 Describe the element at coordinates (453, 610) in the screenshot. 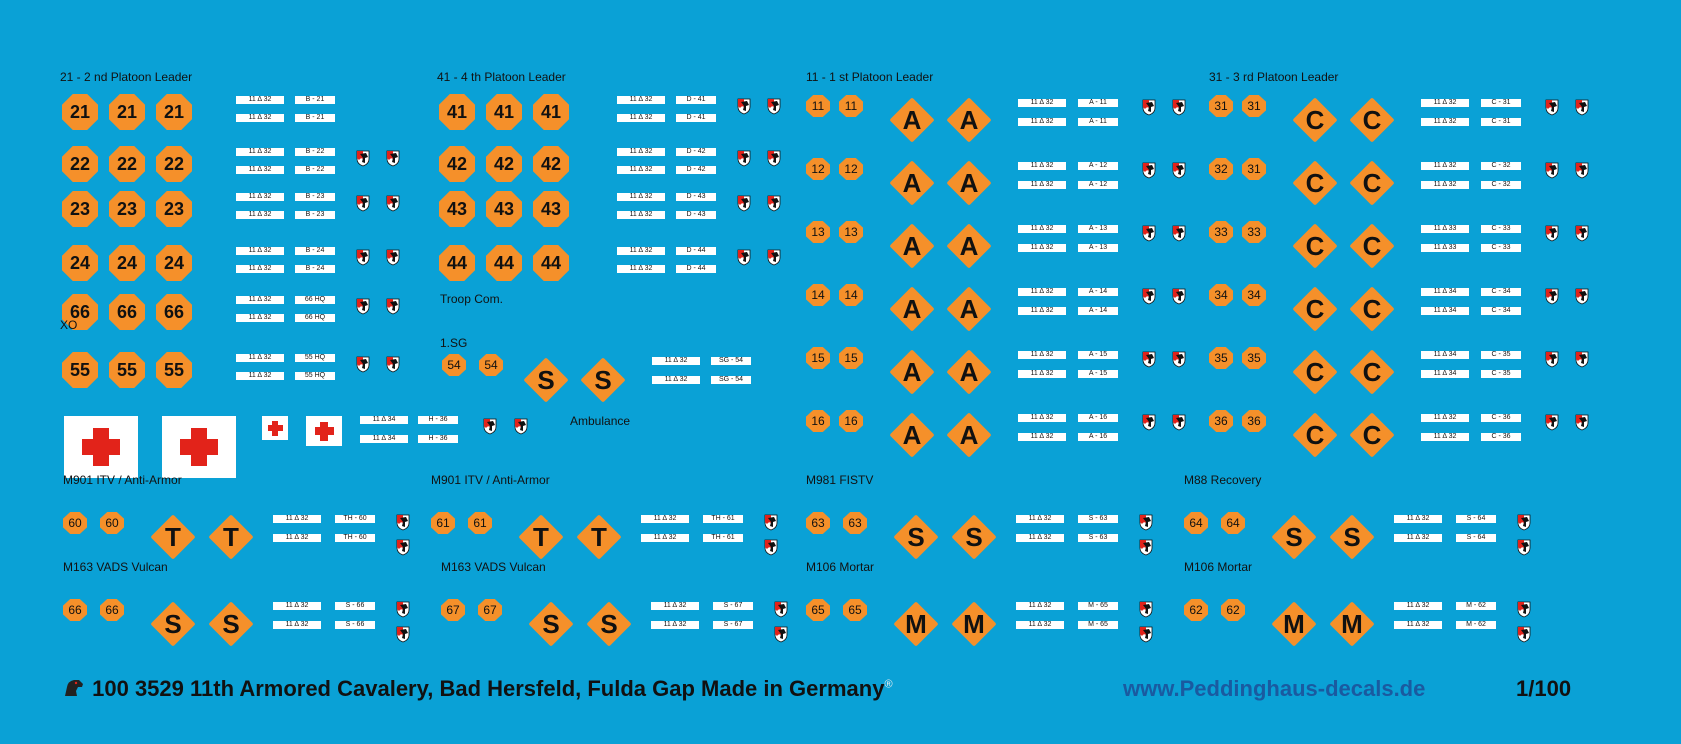

I see `number-octagon-decal: 67` at that location.